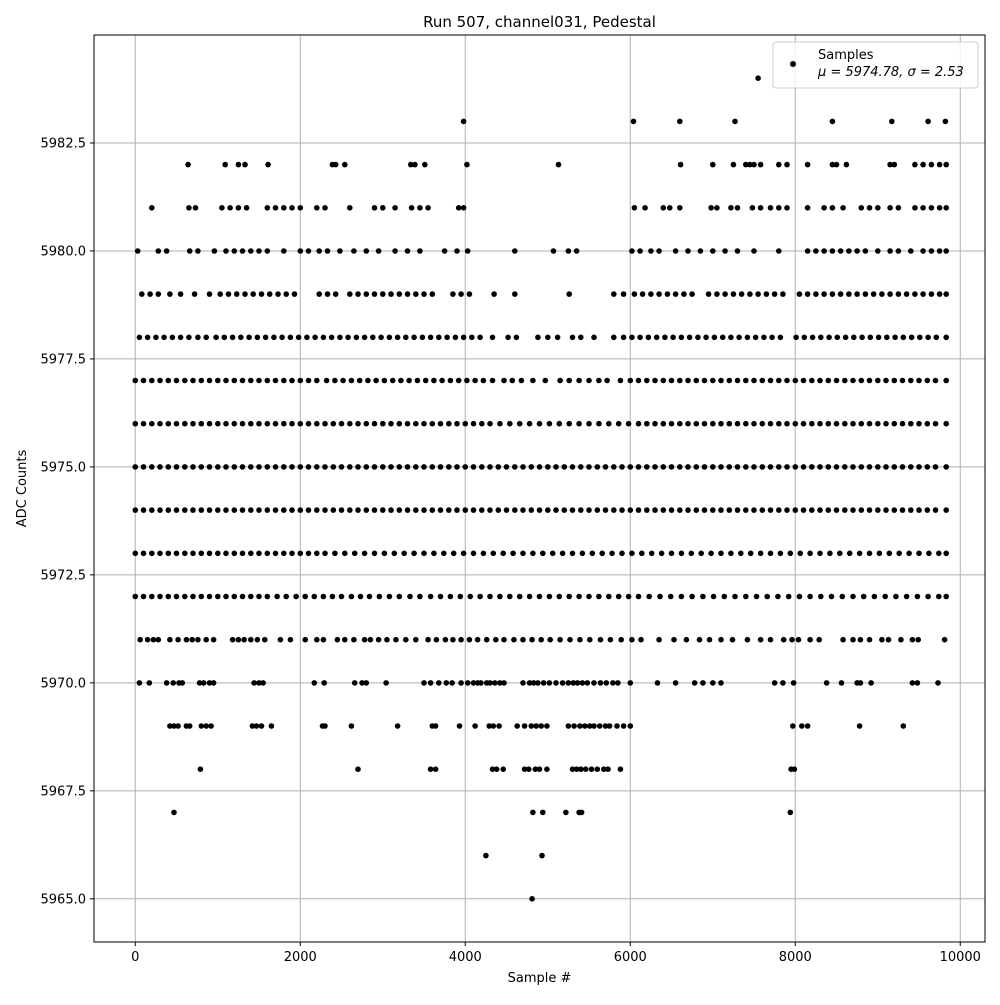  Describe the element at coordinates (630, 957) in the screenshot. I see `x-tick-label: 6000` at that location.